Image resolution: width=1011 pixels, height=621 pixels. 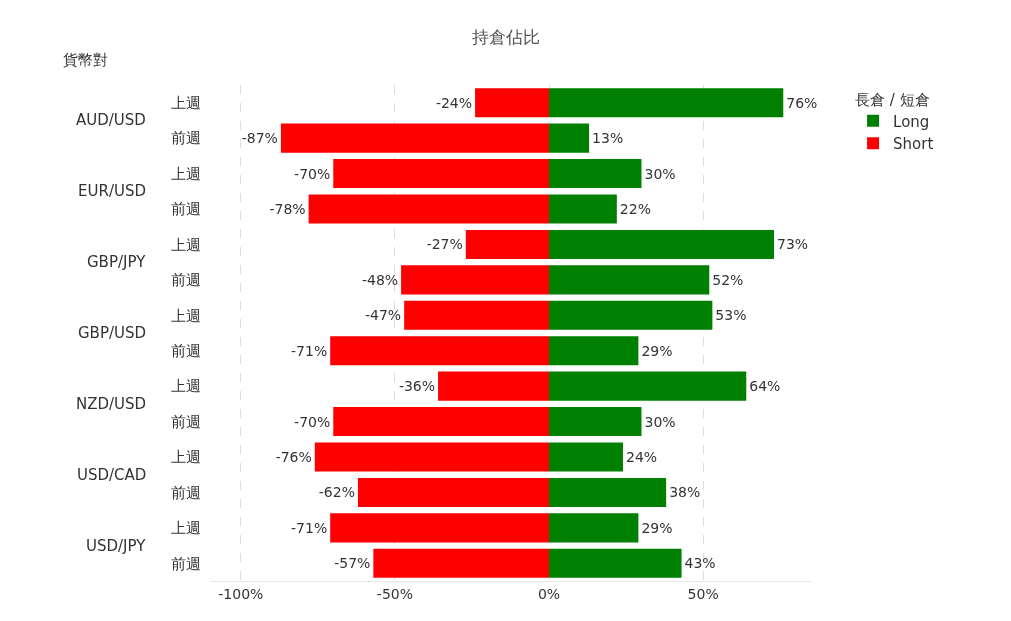 I want to click on legend-label: Short, so click(x=913, y=144).